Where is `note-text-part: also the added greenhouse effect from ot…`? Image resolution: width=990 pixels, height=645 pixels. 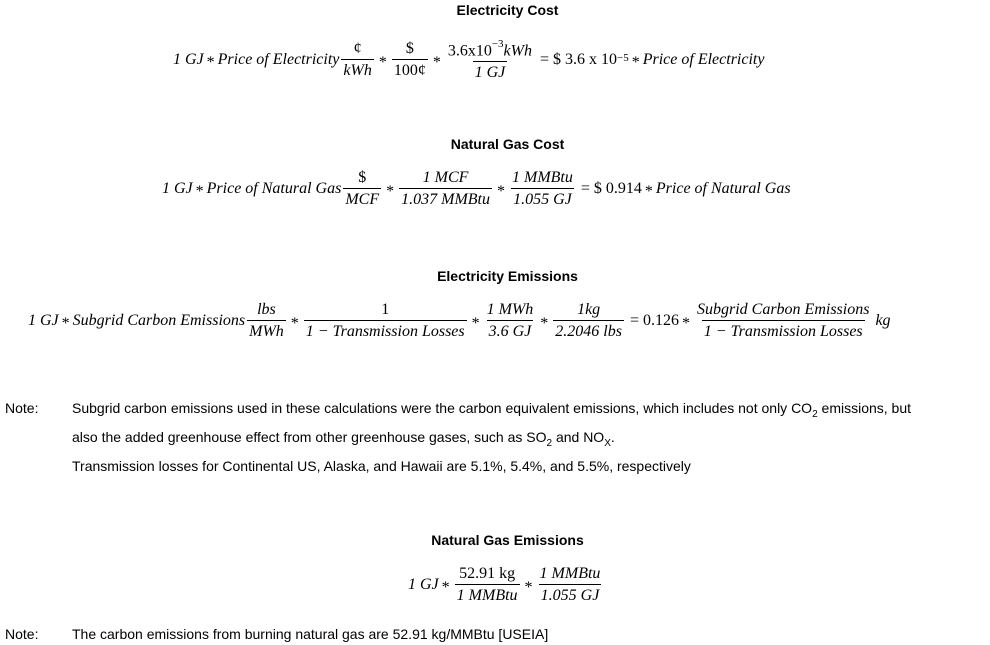 note-text-part: also the added greenhouse effect from ot… is located at coordinates (309, 436).